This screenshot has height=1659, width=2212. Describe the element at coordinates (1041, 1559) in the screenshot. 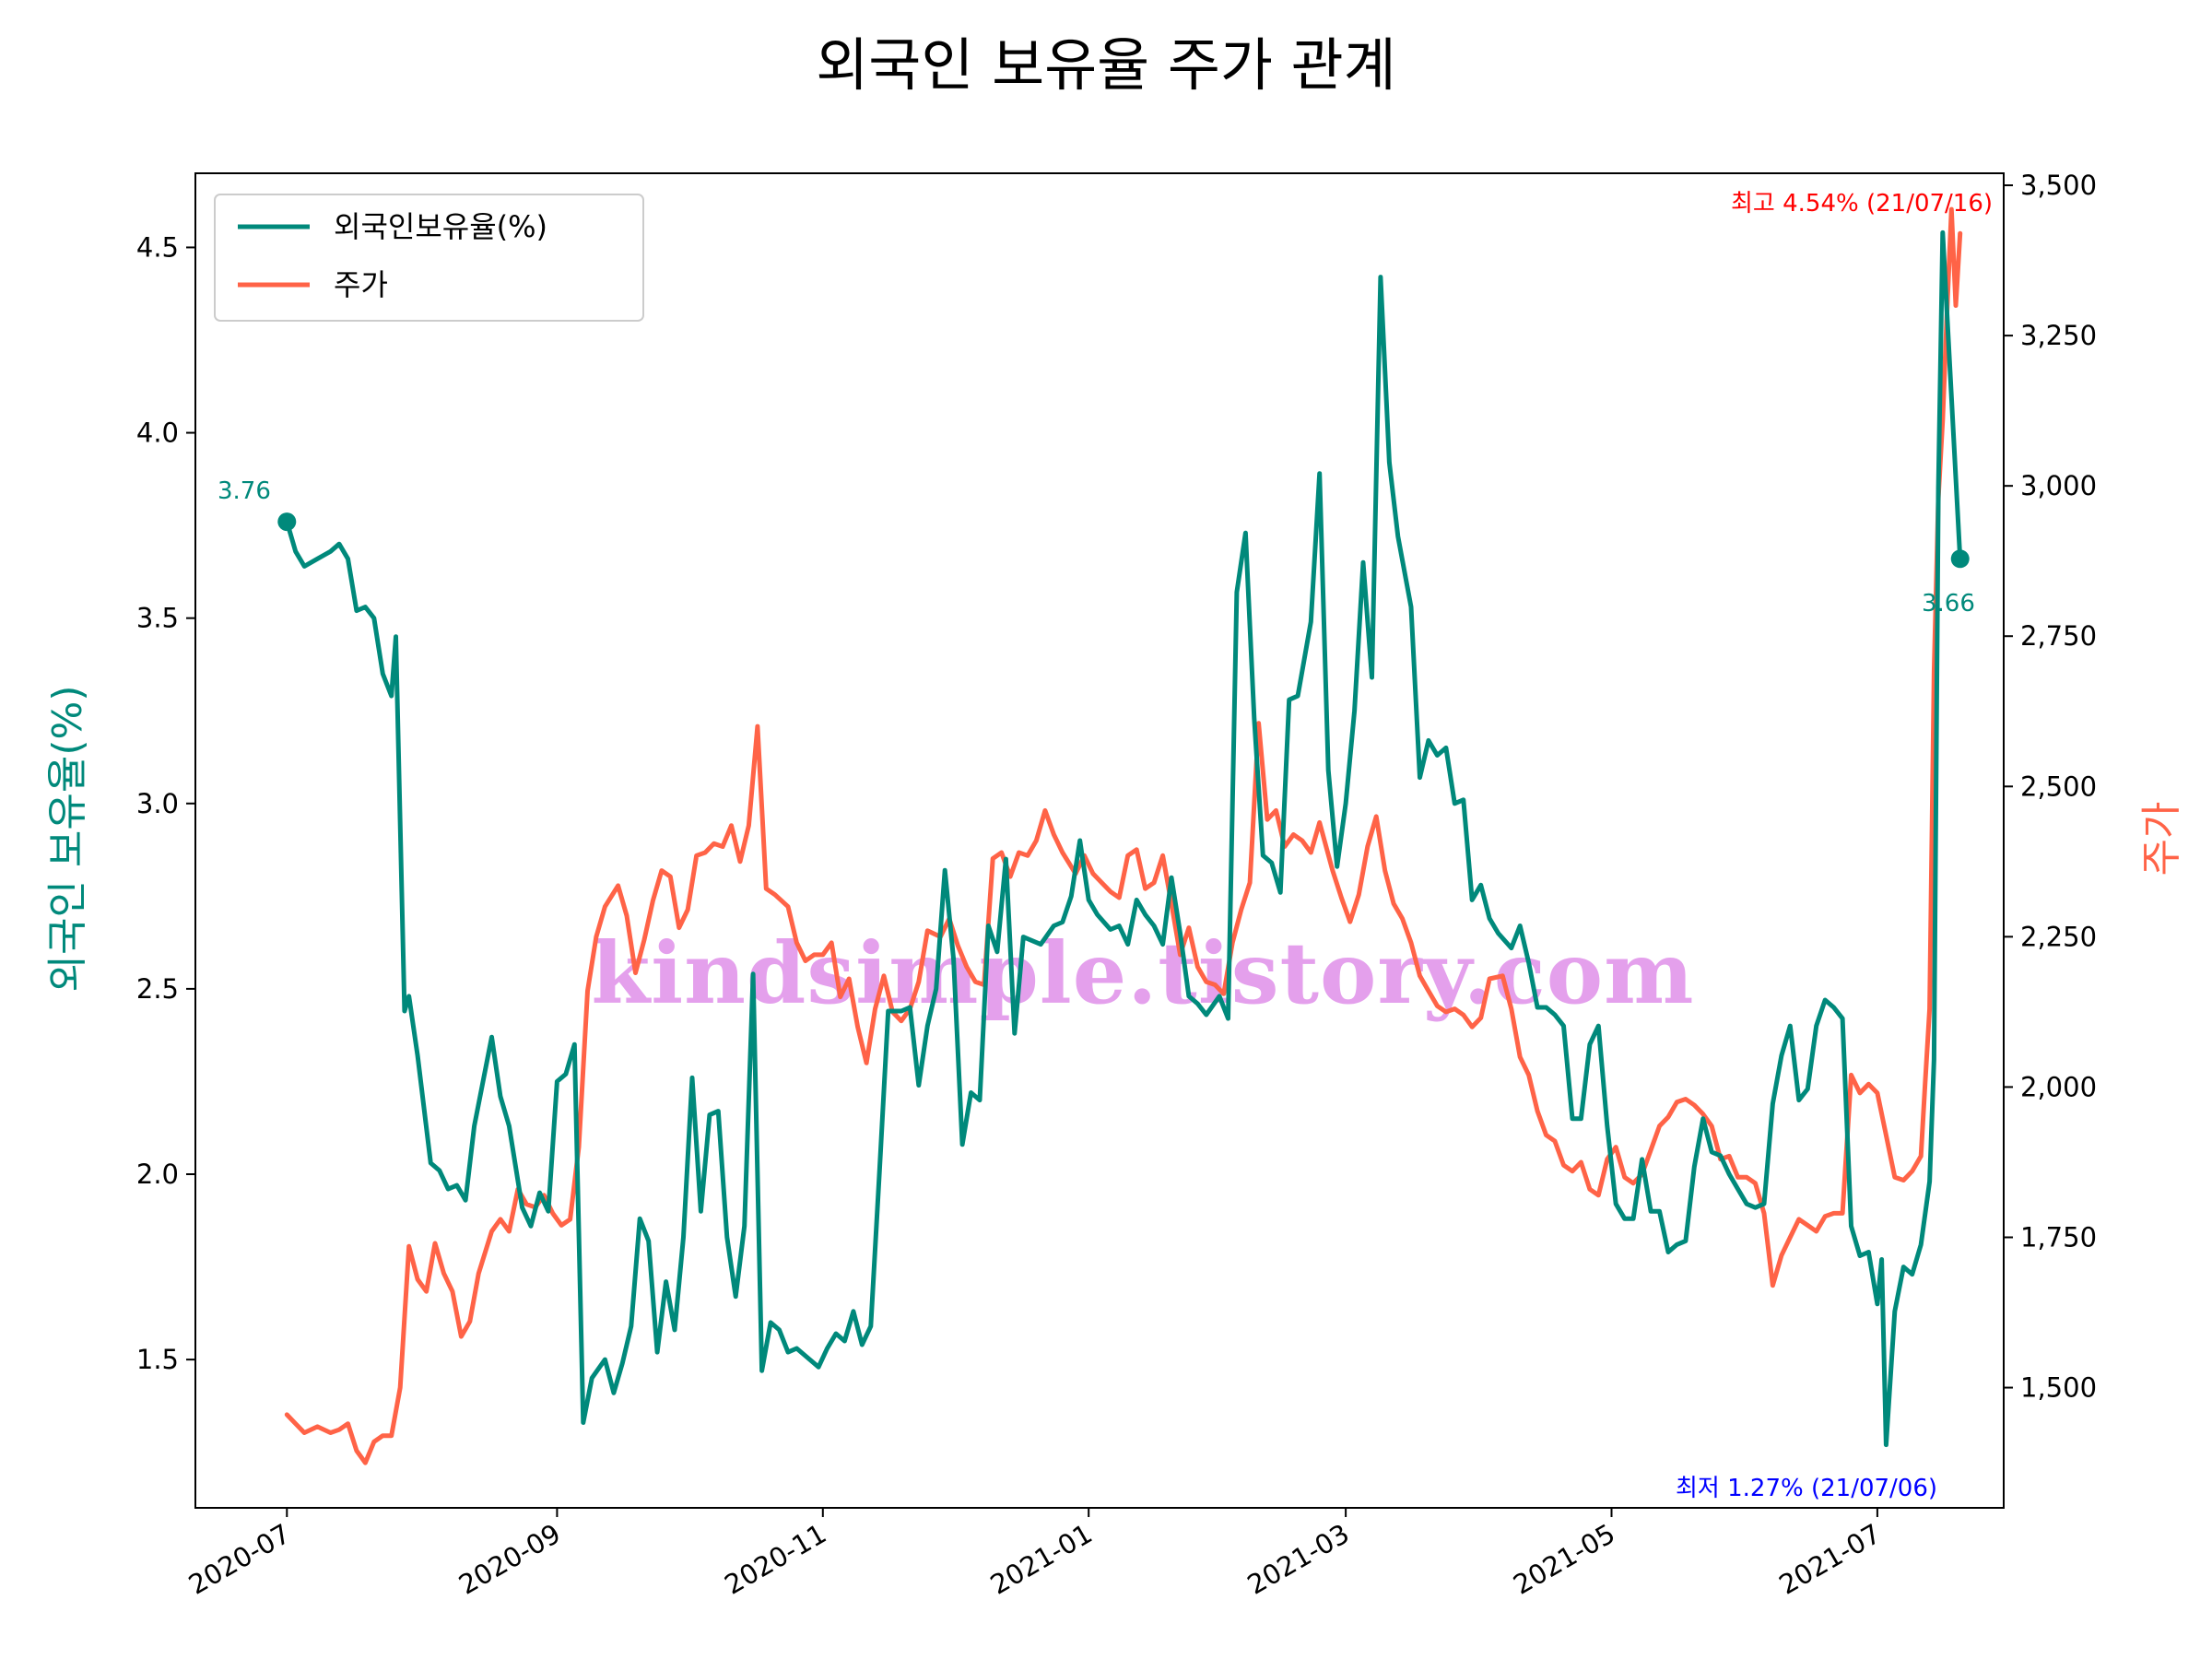

I see `x-tick-label: 2021-01` at that location.